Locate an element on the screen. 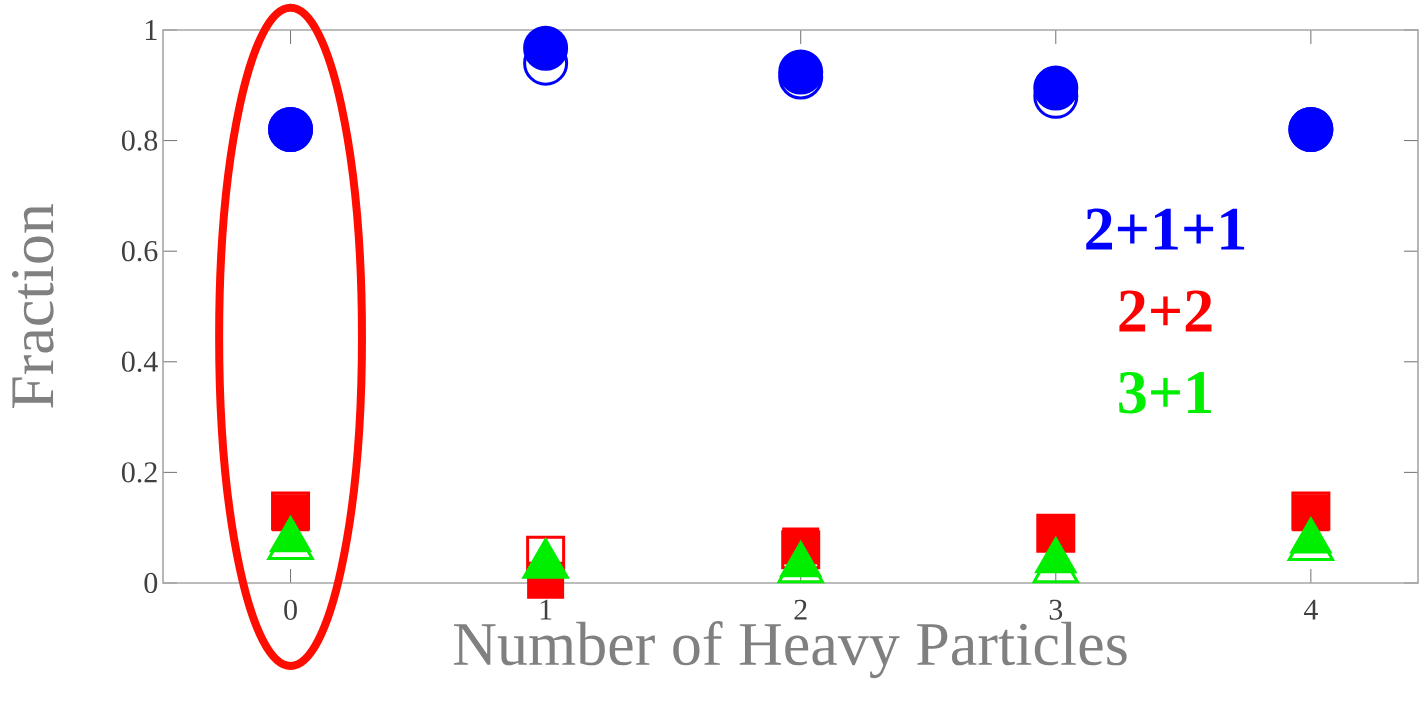  y-tick-label: 0.6 is located at coordinates (139, 251).